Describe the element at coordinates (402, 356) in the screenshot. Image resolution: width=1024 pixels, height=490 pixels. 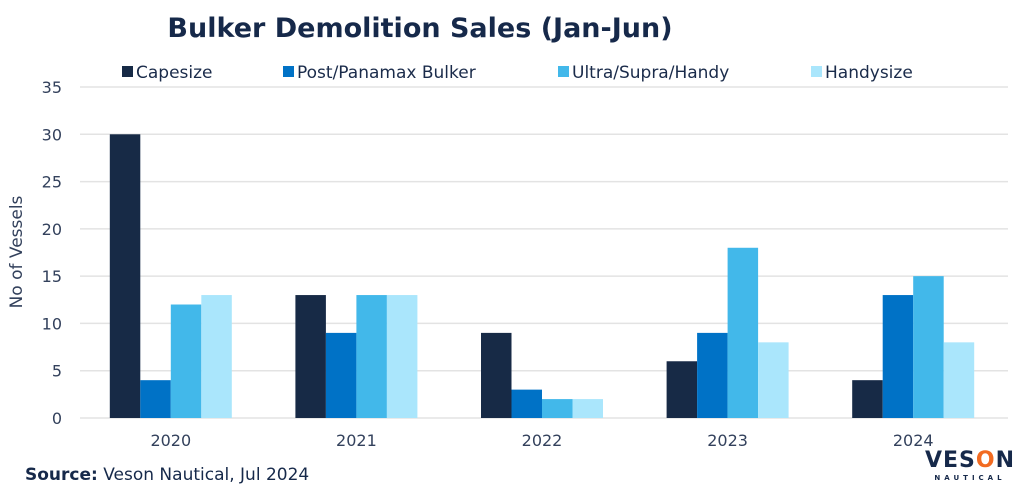
I see `bar-handysize-2021` at that location.